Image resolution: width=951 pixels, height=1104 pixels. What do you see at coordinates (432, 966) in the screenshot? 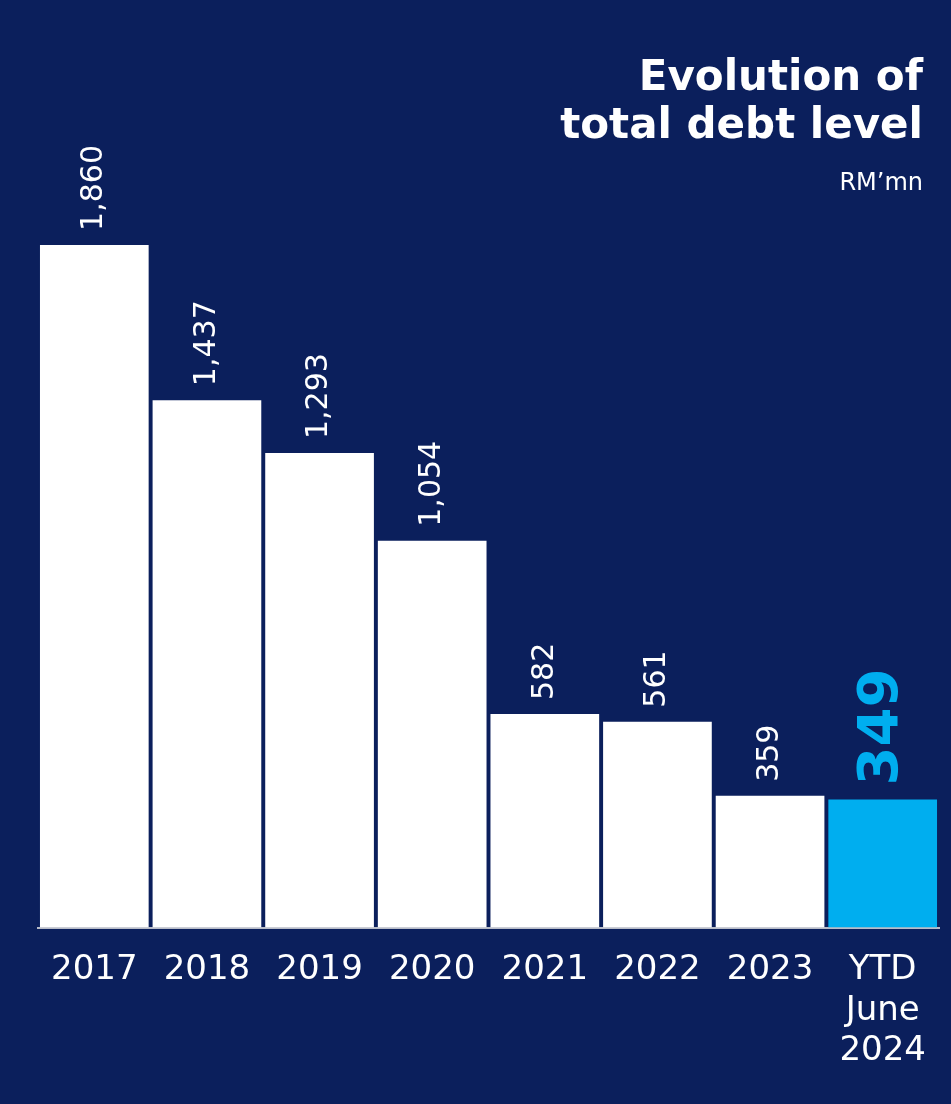
I see `x-tick-label: 2020` at bounding box center [432, 966].